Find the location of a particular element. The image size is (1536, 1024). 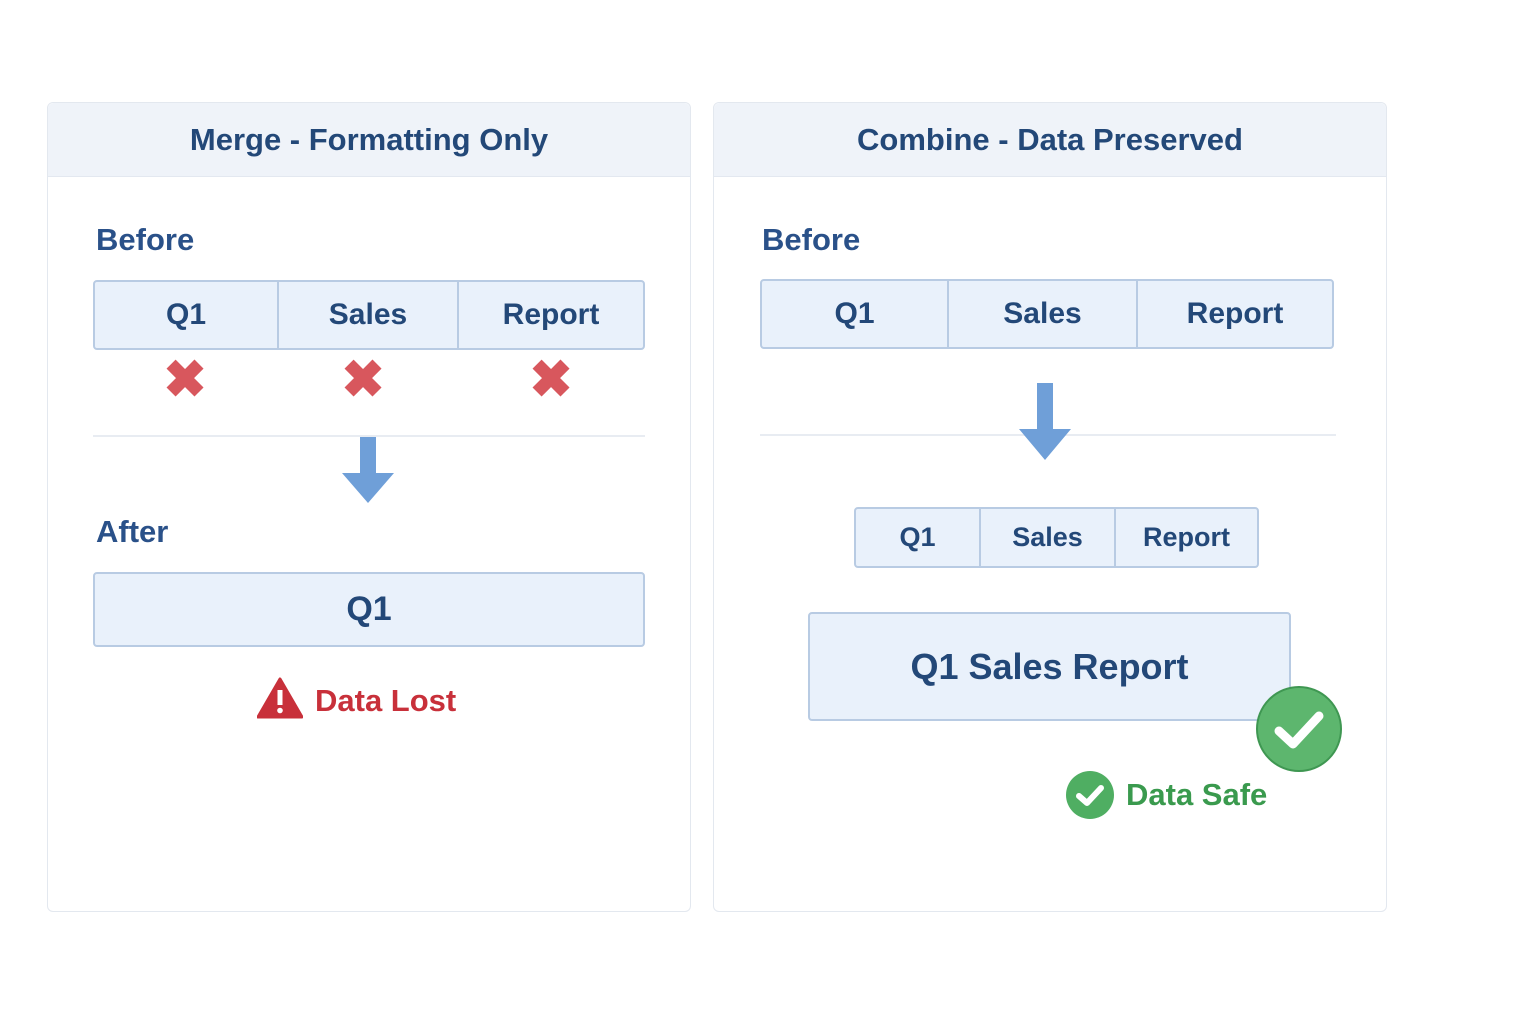

data-lost-status: Data Lost is located at coordinates (386, 700).